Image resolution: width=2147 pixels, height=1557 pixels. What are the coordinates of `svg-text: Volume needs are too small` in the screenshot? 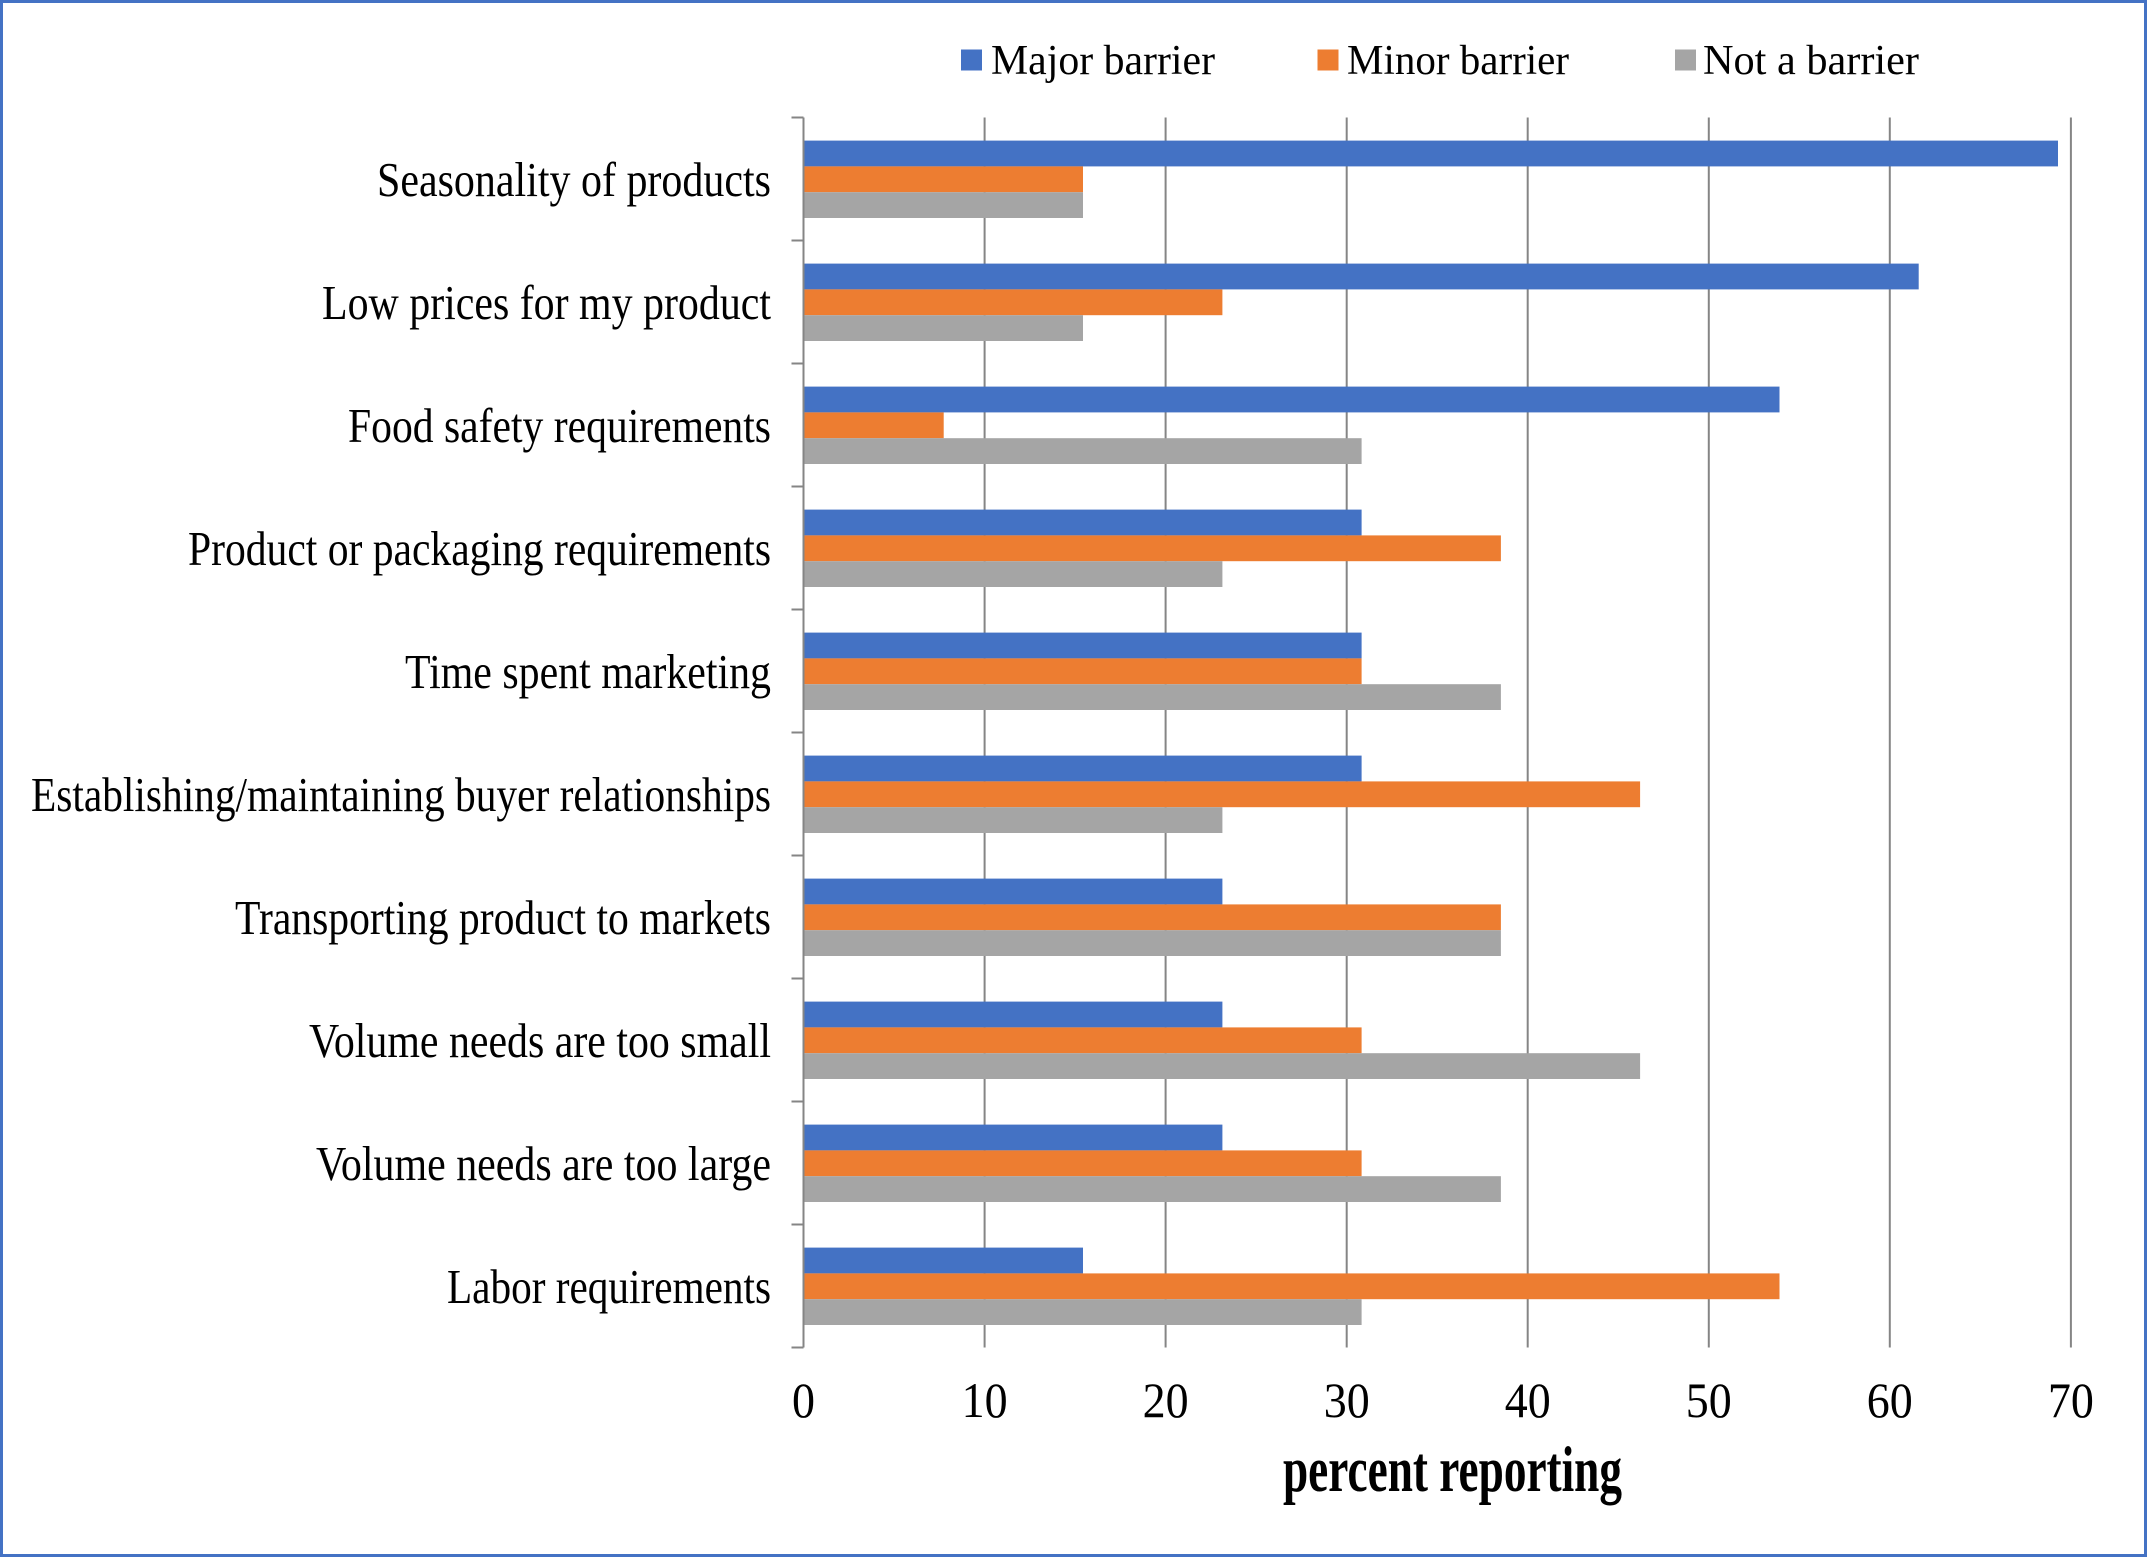 It's located at (540, 1040).